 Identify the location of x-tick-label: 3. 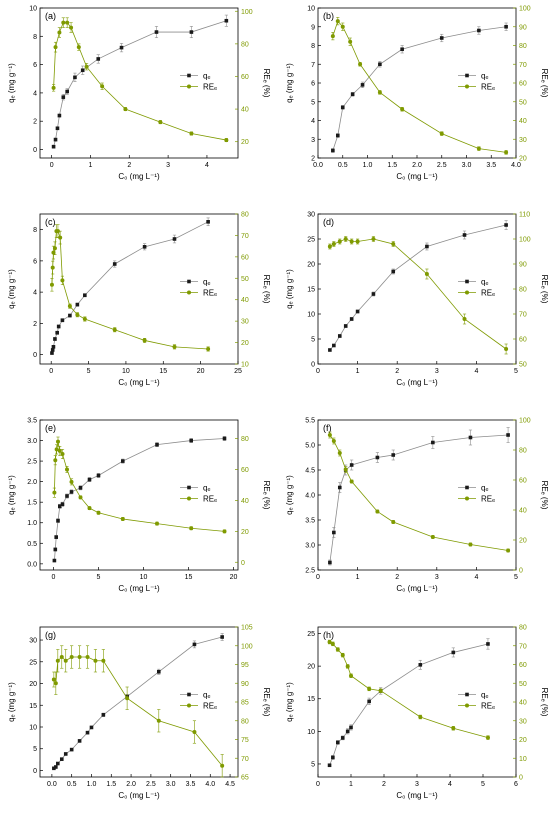
(437, 371).